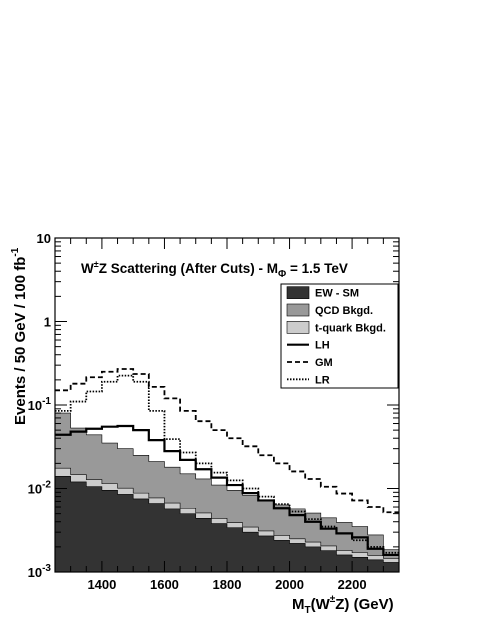 The width and height of the screenshot is (485, 627). What do you see at coordinates (15, 251) in the screenshot?
I see `ylabel-superscript: -1` at bounding box center [15, 251].